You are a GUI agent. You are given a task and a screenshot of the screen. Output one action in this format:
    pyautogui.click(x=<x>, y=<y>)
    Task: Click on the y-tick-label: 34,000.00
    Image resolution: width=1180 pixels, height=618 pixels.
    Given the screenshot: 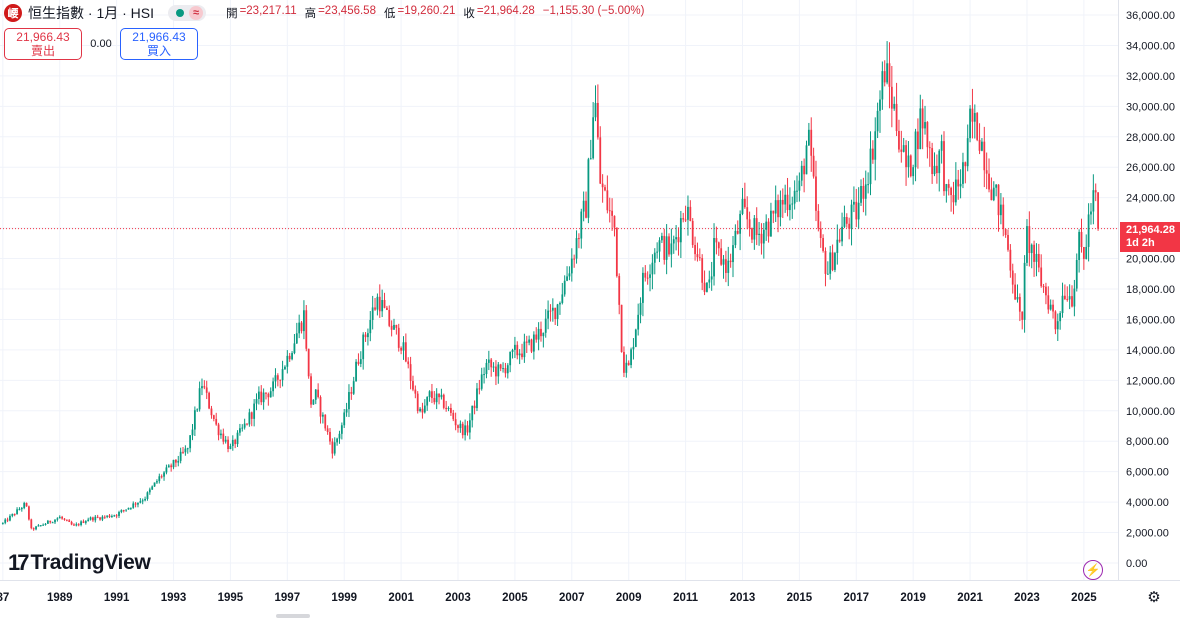 What is the action you would take?
    pyautogui.click(x=1150, y=46)
    